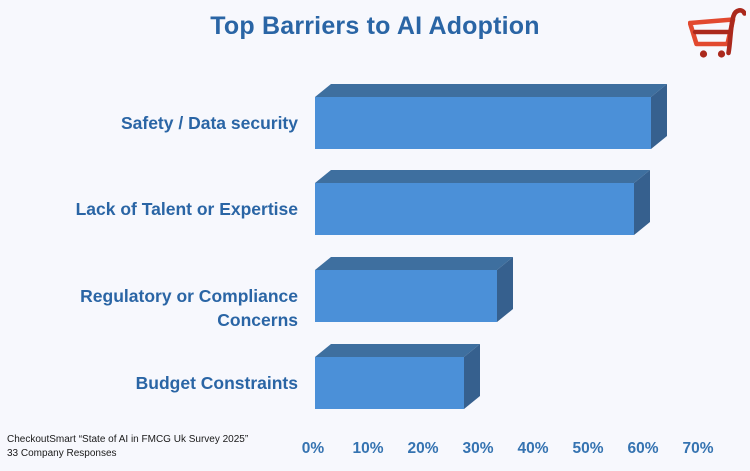 This screenshot has height=471, width=750. I want to click on x-tick-label: 0%, so click(313, 448).